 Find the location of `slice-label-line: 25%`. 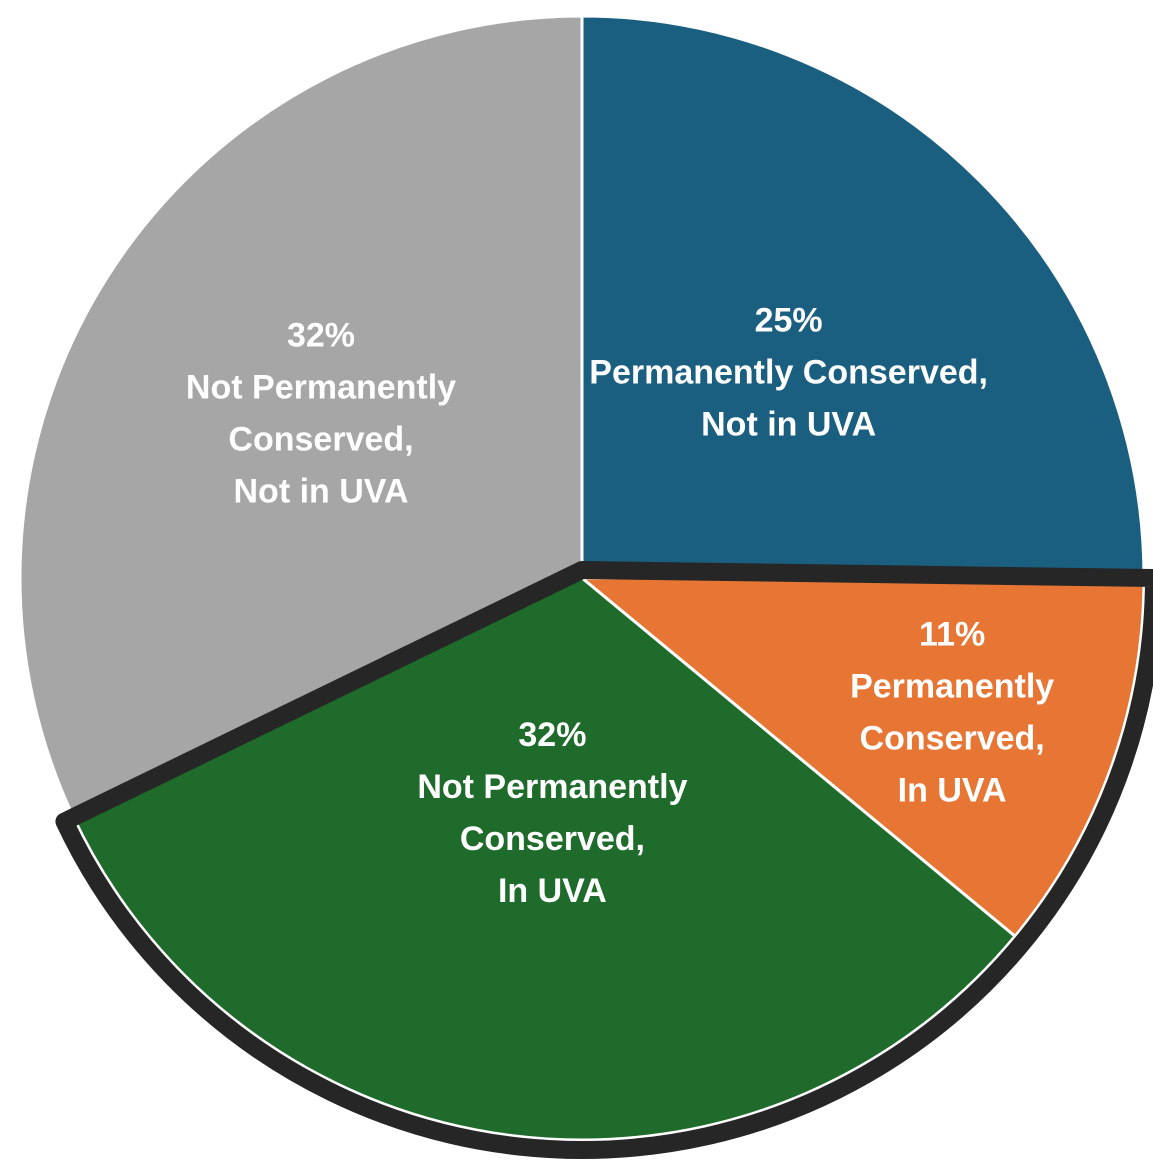

slice-label-line: 25% is located at coordinates (789, 320).